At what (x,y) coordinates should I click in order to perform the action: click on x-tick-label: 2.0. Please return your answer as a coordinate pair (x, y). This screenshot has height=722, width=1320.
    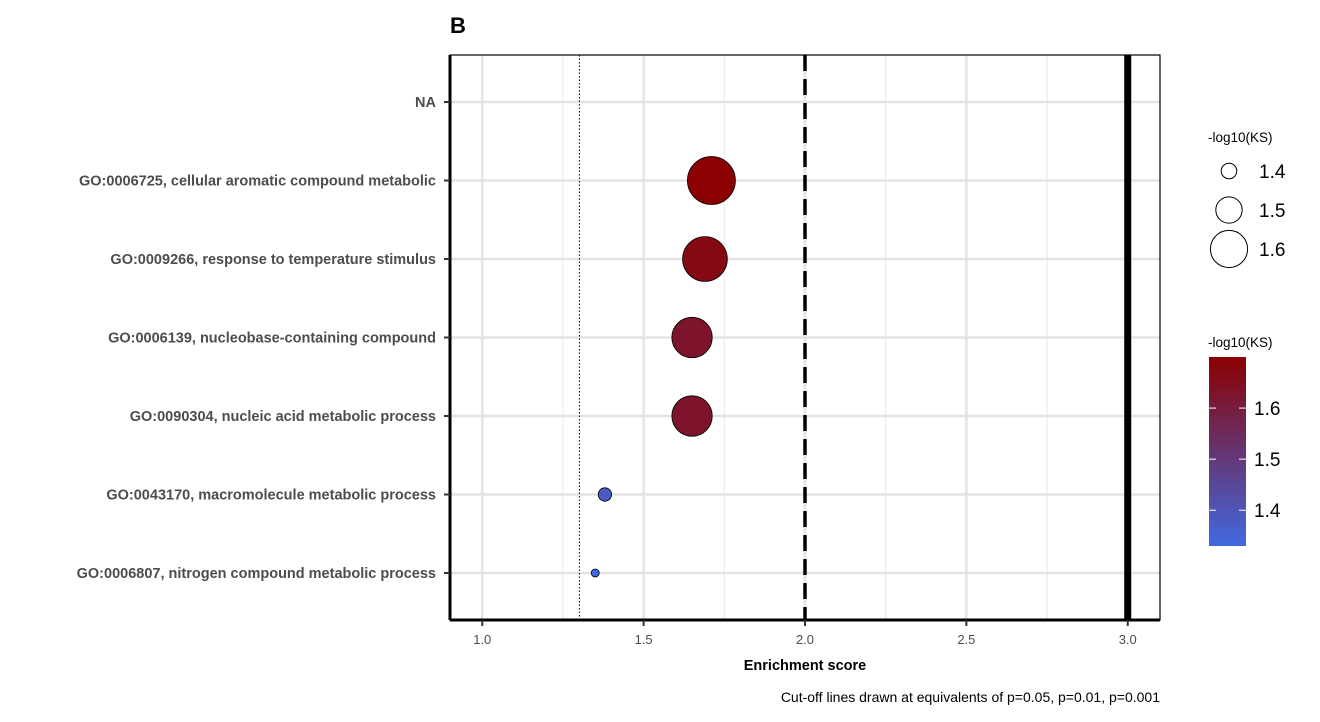
    Looking at the image, I should click on (805, 639).